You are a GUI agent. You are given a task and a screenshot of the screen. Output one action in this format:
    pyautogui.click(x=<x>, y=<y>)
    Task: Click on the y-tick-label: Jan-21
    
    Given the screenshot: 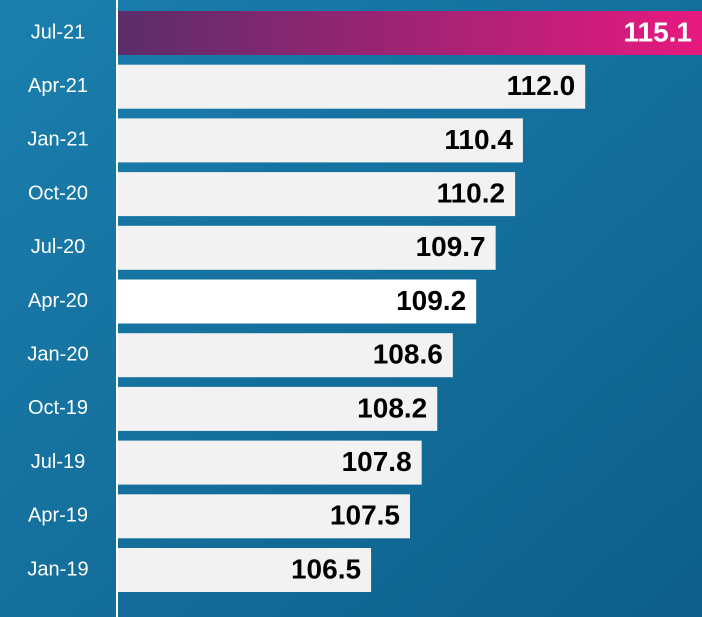 What is the action you would take?
    pyautogui.click(x=57, y=140)
    